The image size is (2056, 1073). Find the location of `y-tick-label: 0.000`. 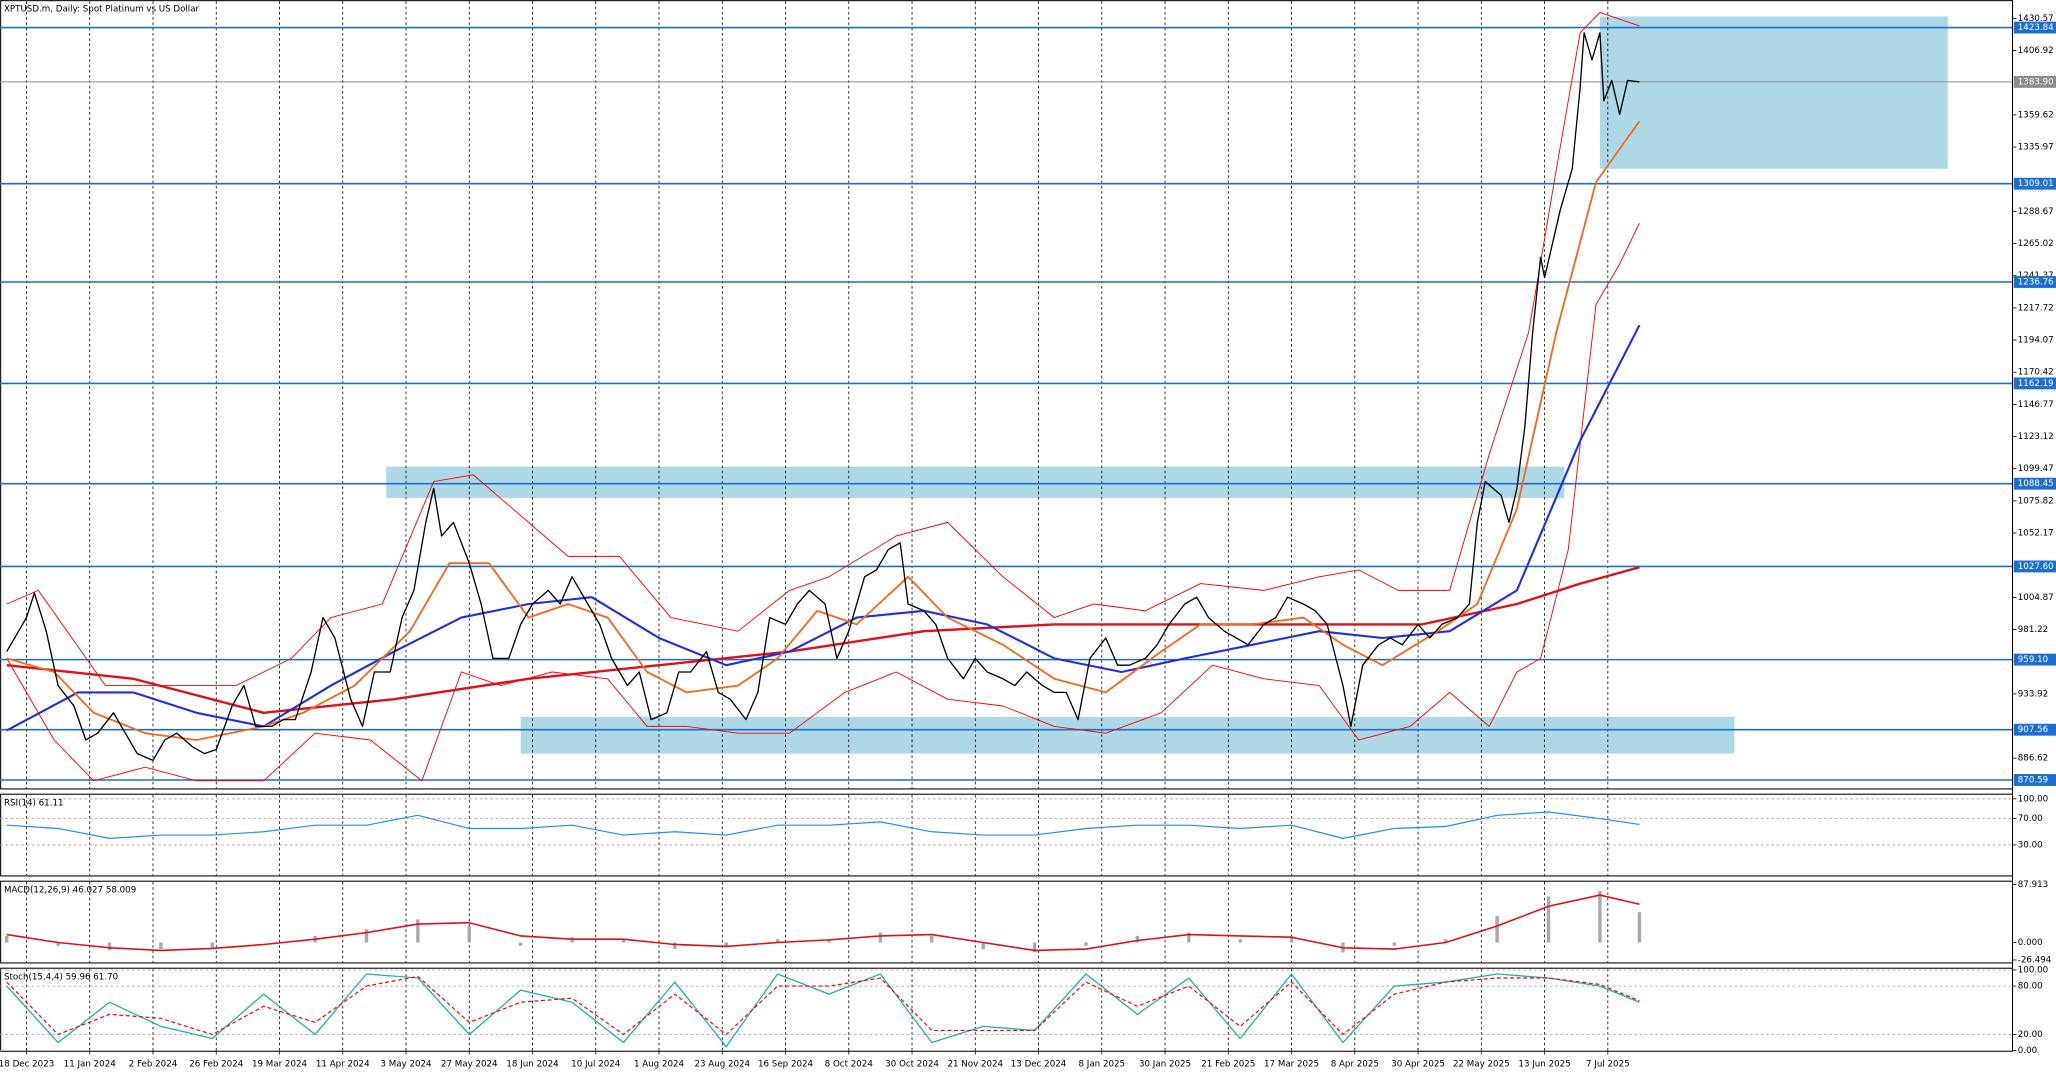

y-tick-label: 0.000 is located at coordinates (2030, 943).